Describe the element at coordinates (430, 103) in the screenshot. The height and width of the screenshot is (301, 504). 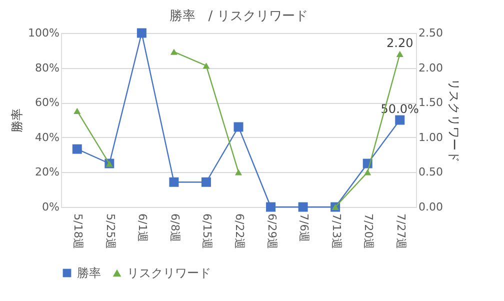
I see `y2-tick-label: 1.50` at that location.